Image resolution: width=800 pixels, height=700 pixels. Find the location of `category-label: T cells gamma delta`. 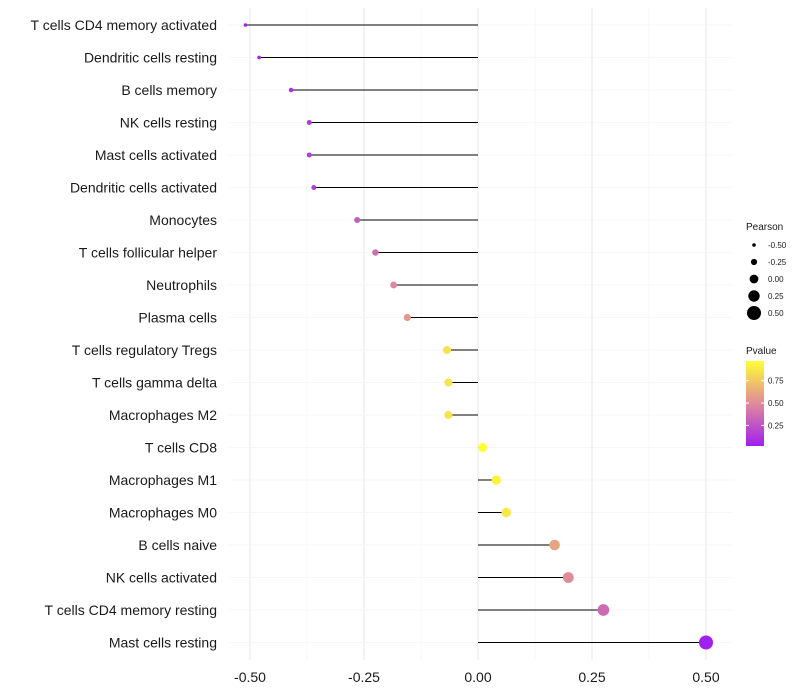

category-label: T cells gamma delta is located at coordinates (154, 383).